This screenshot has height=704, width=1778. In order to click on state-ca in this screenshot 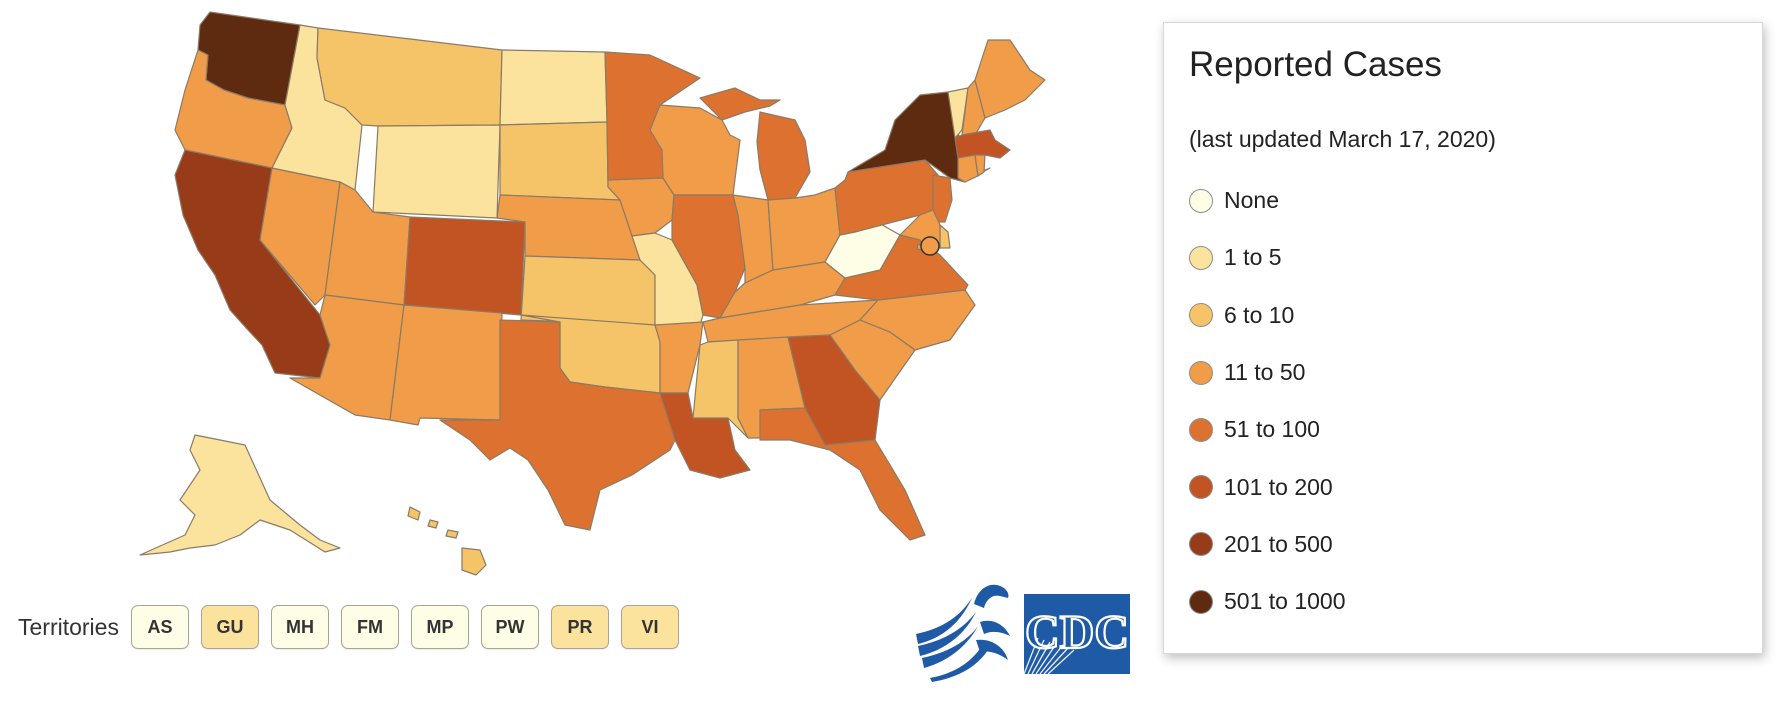, I will do `click(252, 264)`.